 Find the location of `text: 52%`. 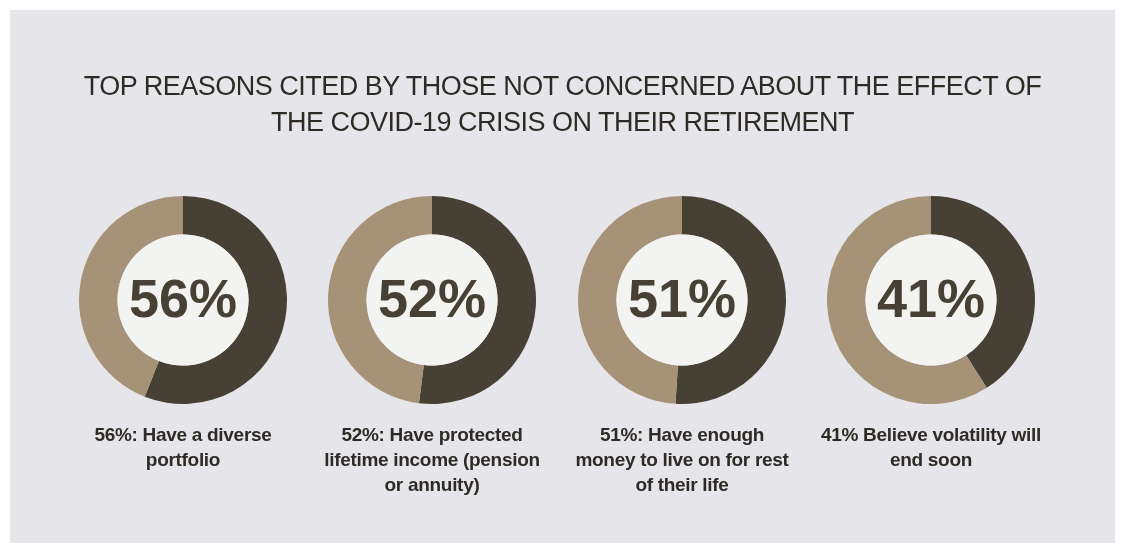

text: 52% is located at coordinates (432, 297).